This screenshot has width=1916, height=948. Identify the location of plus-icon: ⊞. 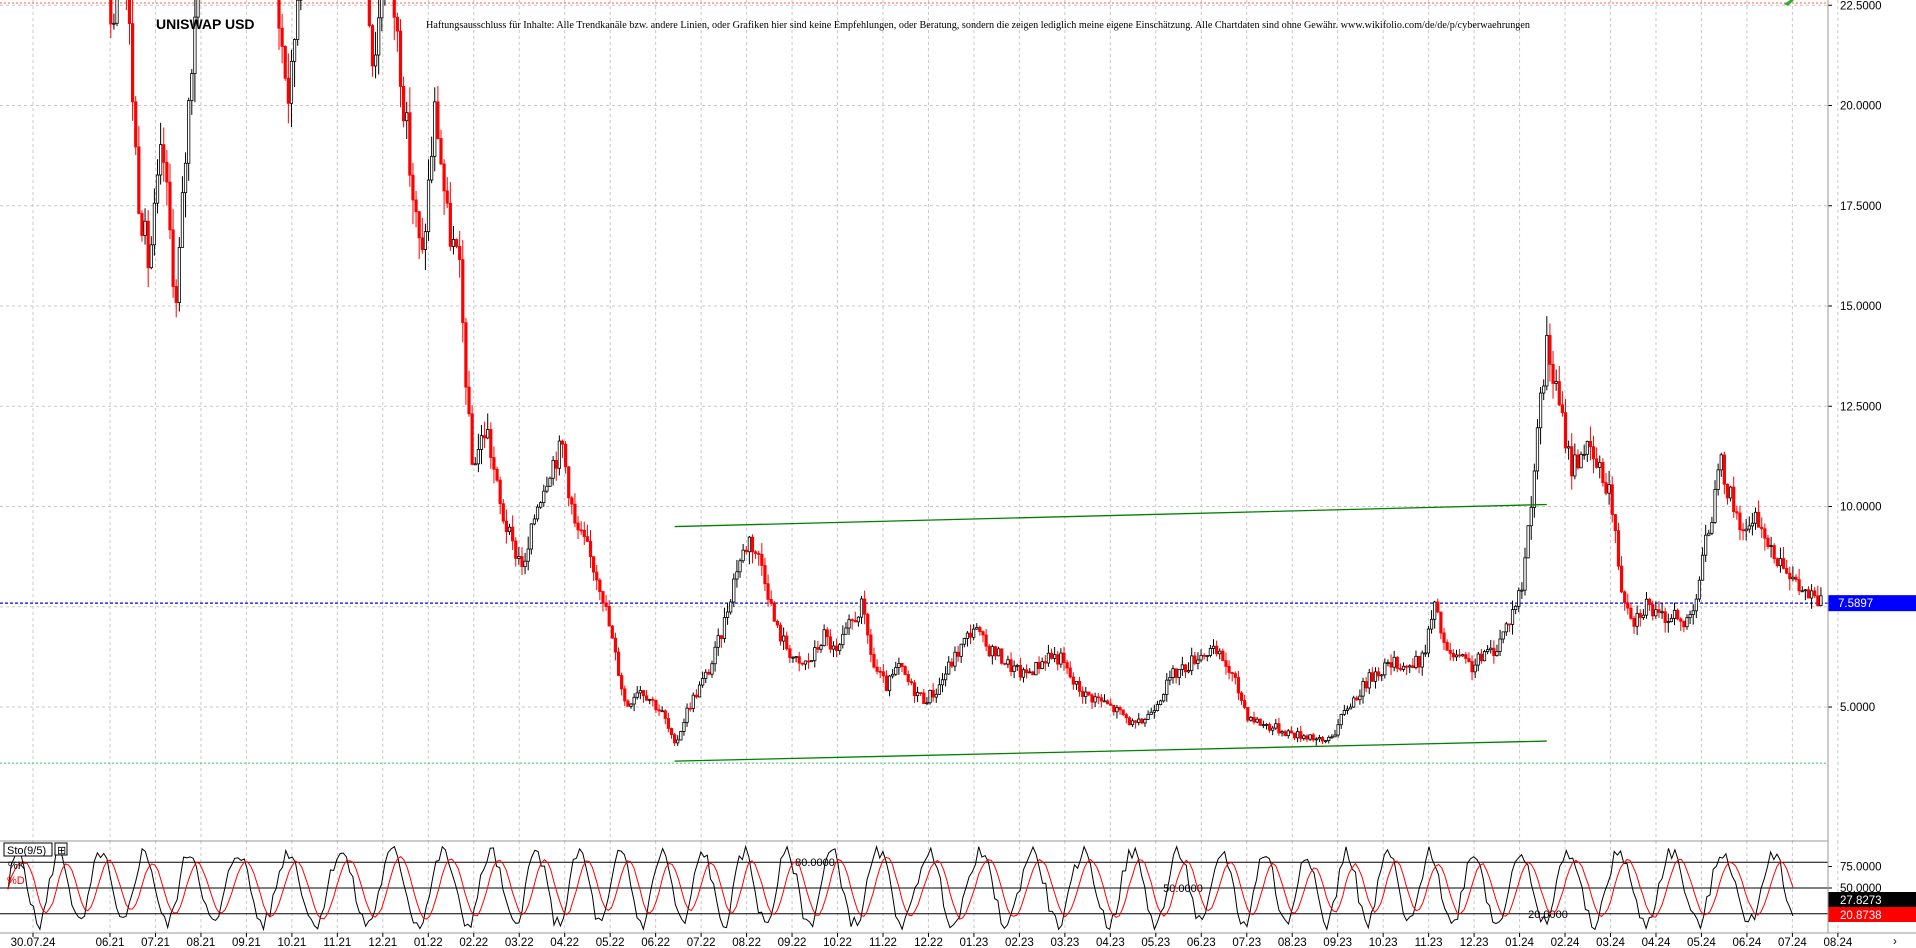
(61, 851).